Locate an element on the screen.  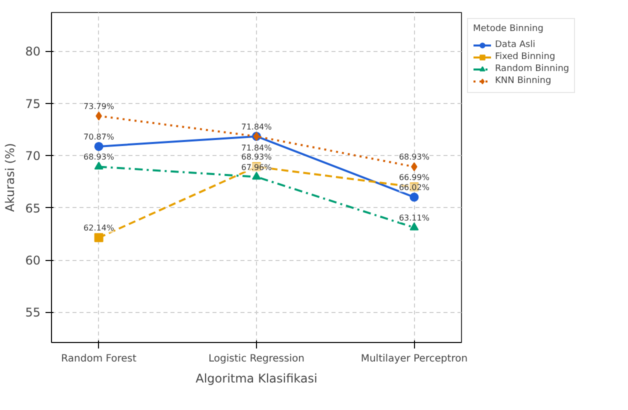
legend-label: Data Asli is located at coordinates (515, 45).